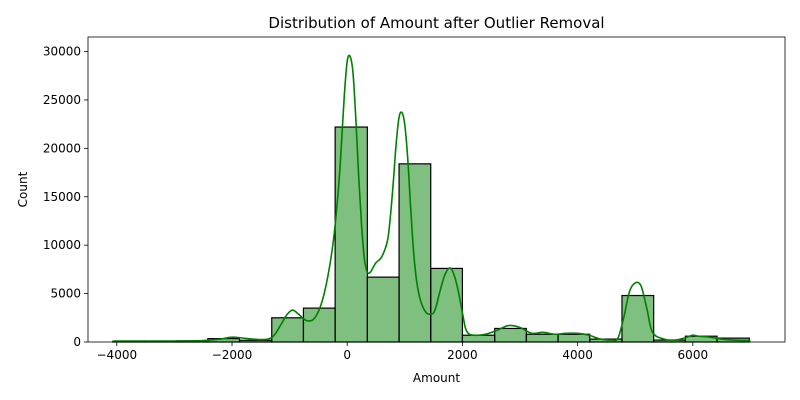  I want to click on y-tick-label: 5000, so click(65, 294).